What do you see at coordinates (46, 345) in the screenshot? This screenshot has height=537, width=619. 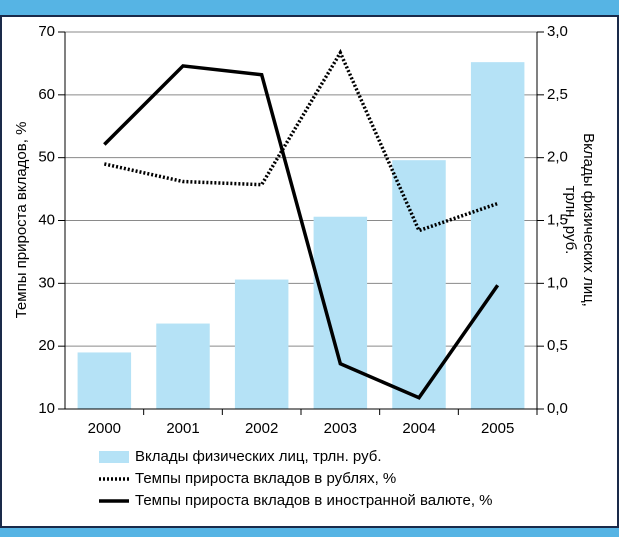 I see `y-tick-label: 20` at bounding box center [46, 345].